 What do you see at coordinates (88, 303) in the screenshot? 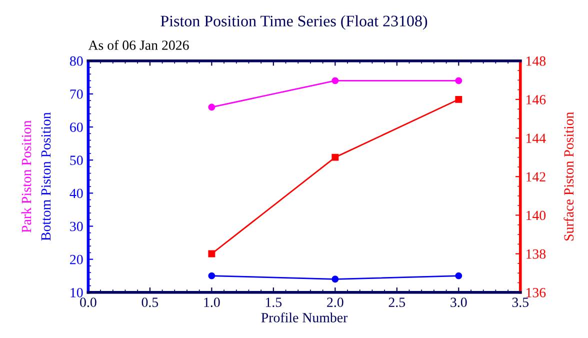
I see `x-tick-label: 0.0` at bounding box center [88, 303].